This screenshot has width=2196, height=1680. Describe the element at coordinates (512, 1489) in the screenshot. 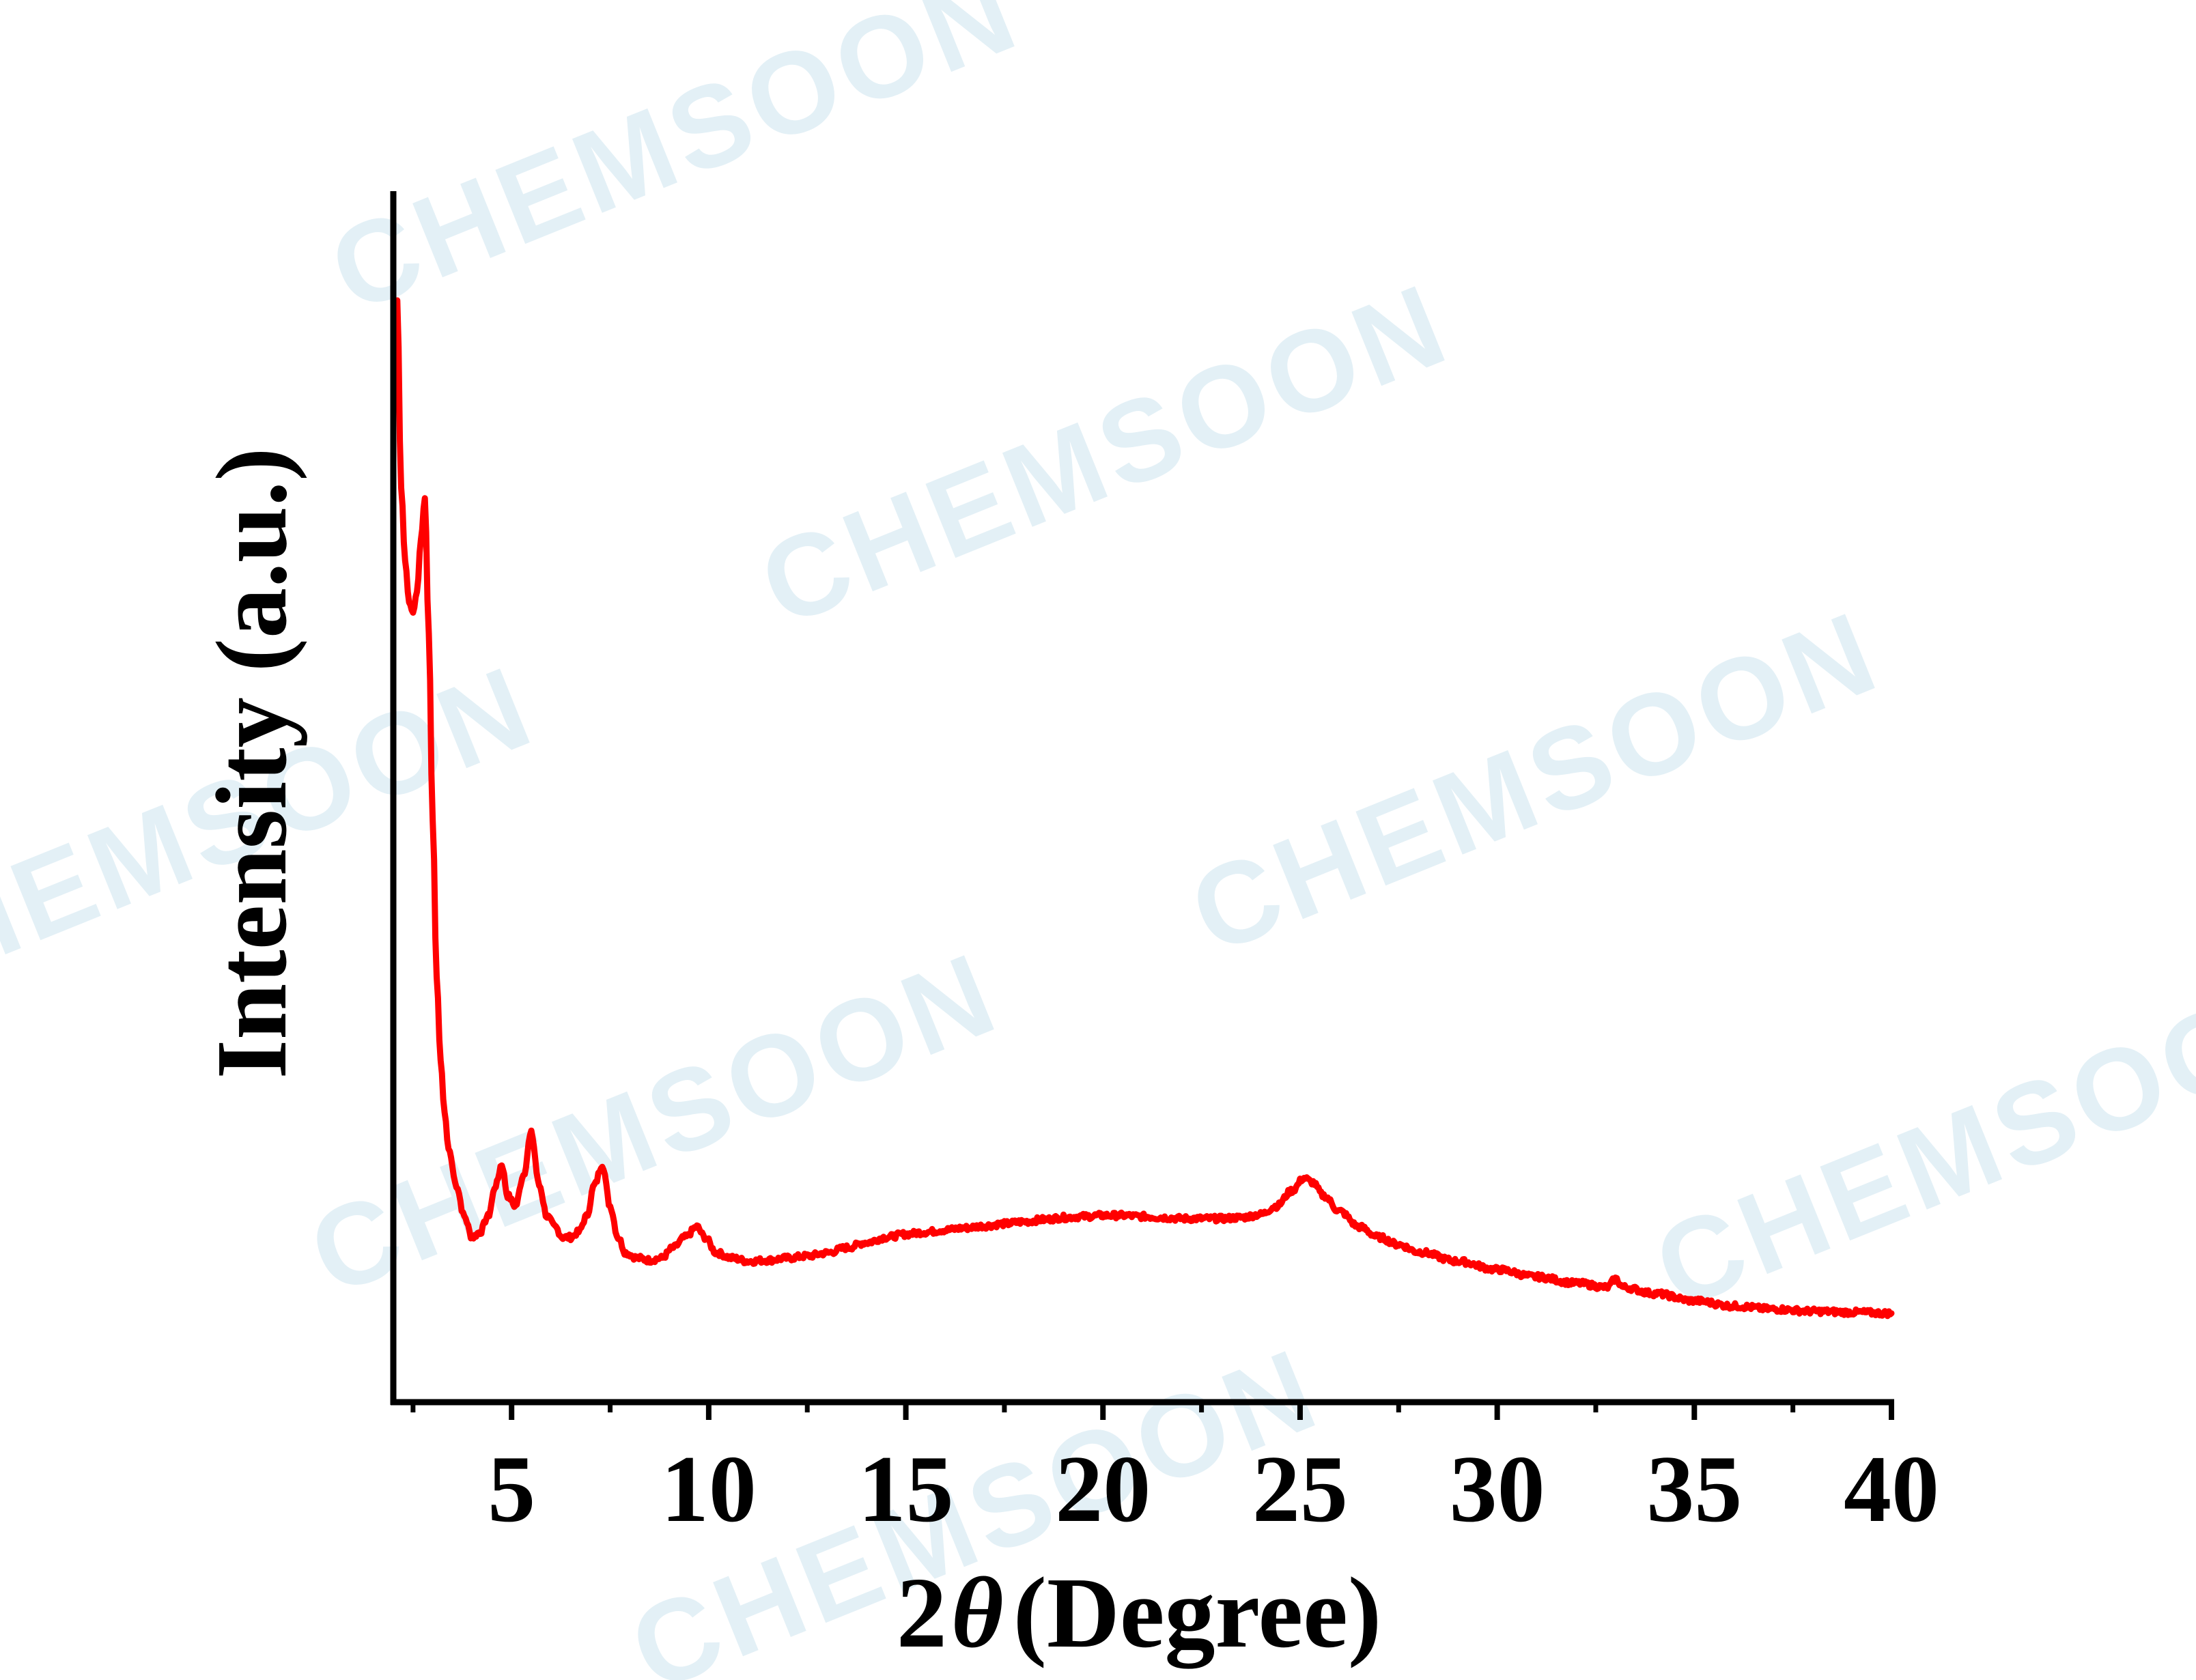

I see `x-tick-label: 5` at that location.